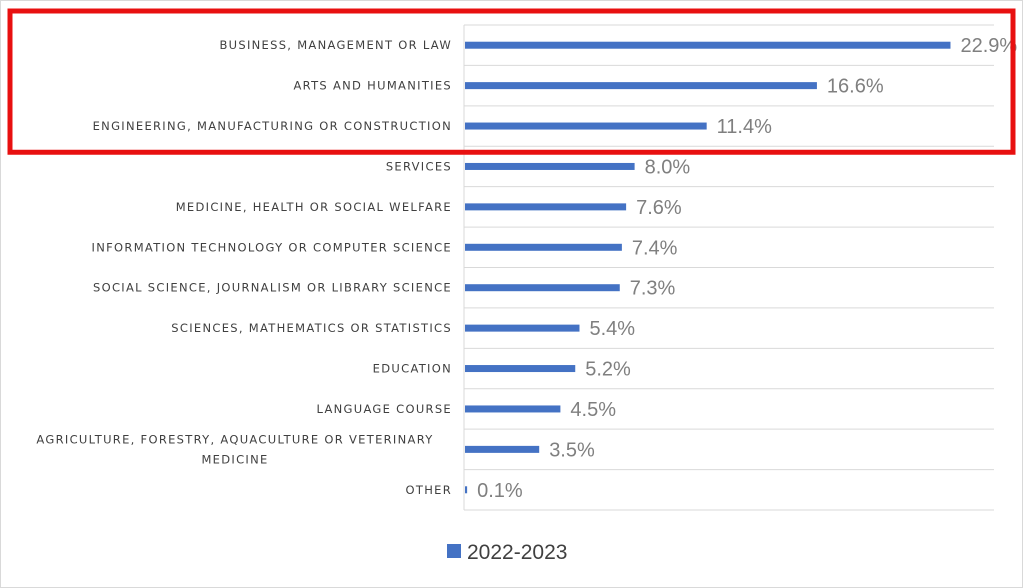 The width and height of the screenshot is (1023, 588). What do you see at coordinates (659, 208) in the screenshot?
I see `data-label: 7.6%` at bounding box center [659, 208].